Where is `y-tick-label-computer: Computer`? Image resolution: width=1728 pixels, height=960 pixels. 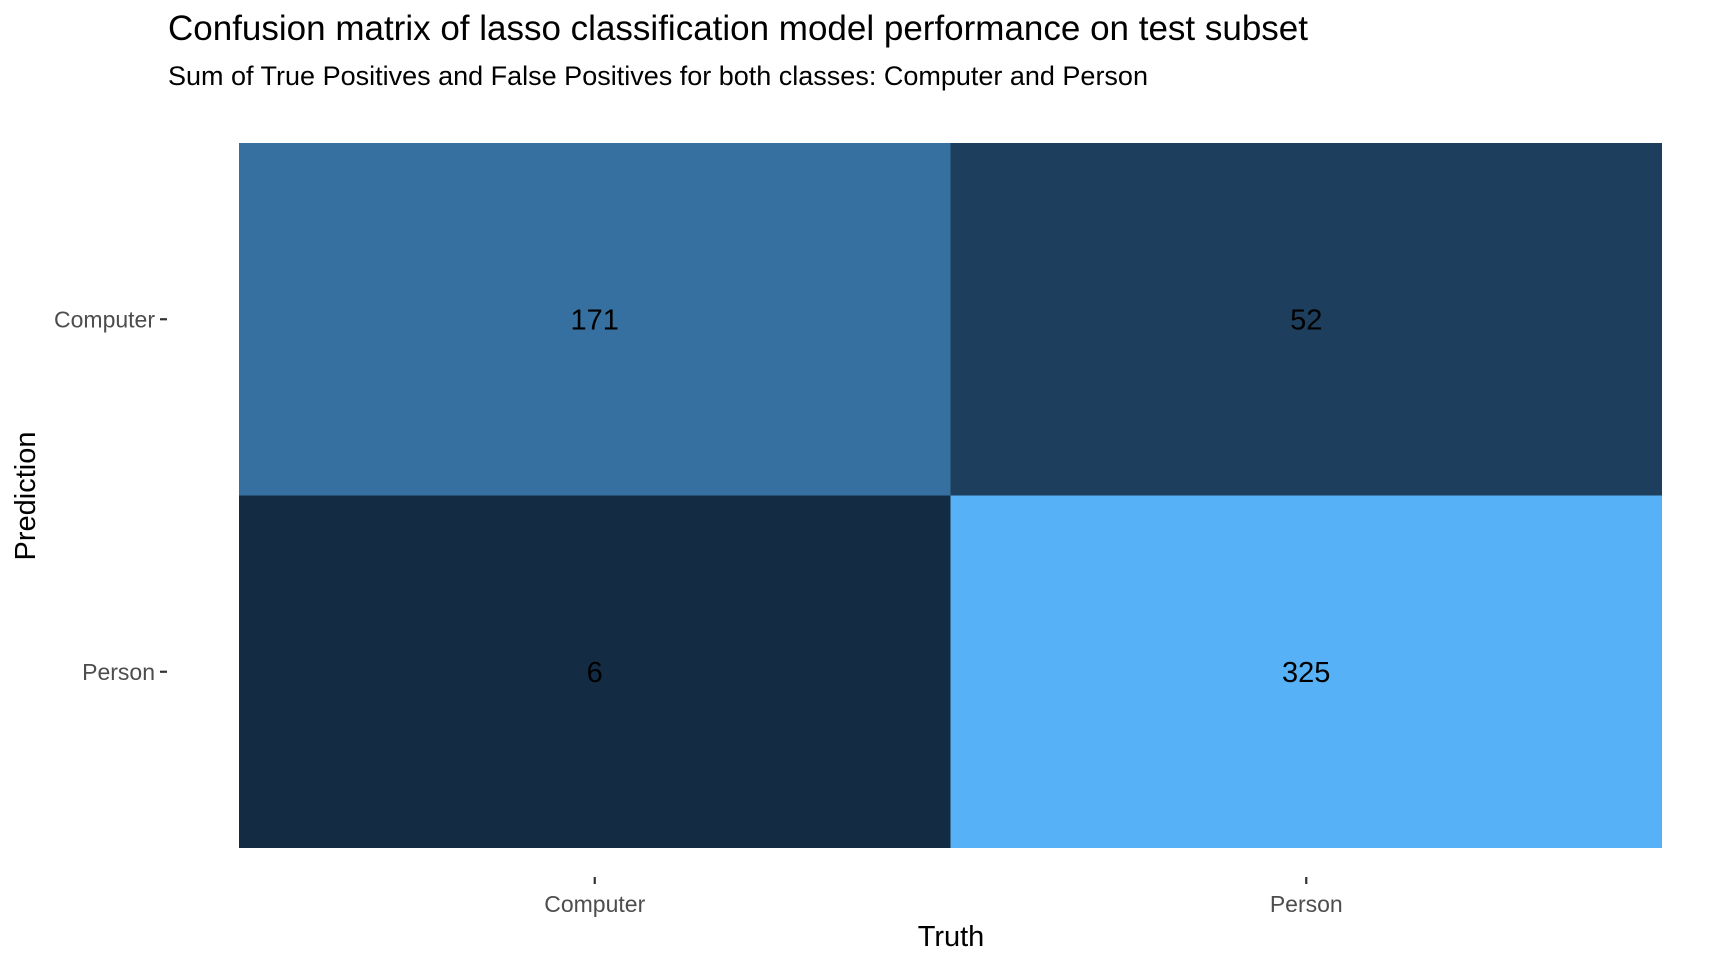
y-tick-label-computer: Computer is located at coordinates (104, 319).